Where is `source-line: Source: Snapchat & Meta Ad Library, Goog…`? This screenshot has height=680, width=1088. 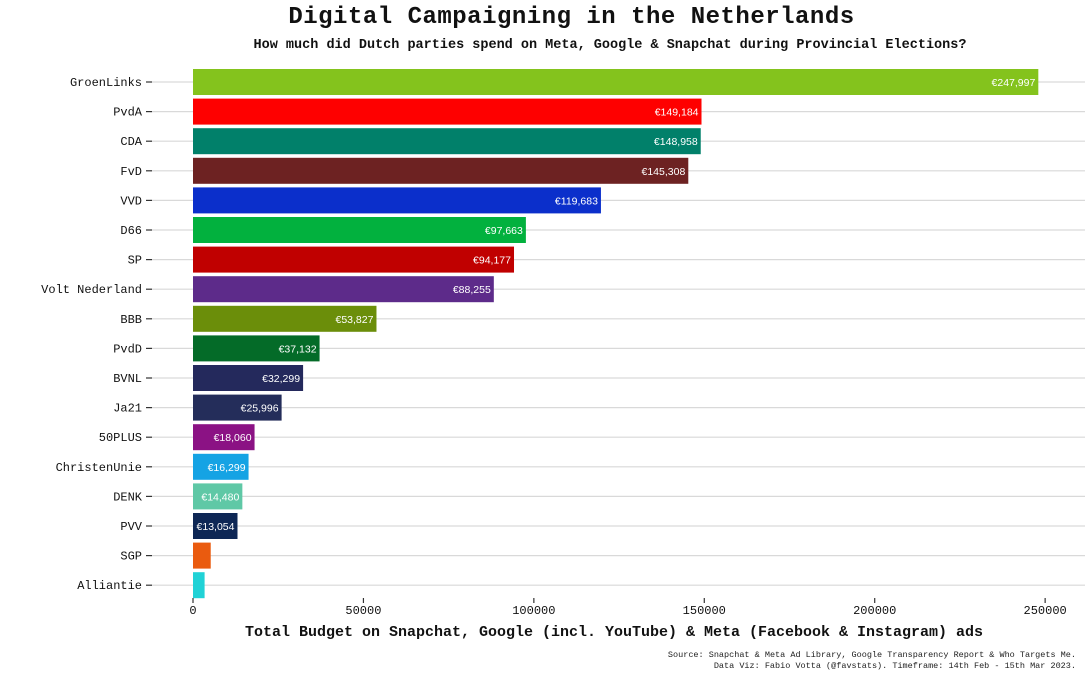
source-line: Source: Snapchat & Meta Ad Library, Goog… is located at coordinates (871, 655).